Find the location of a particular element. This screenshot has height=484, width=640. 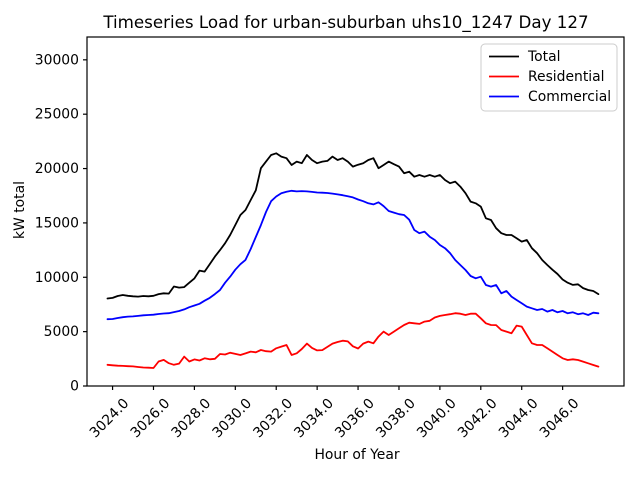

y-tick-label: 25000 is located at coordinates (57, 115).